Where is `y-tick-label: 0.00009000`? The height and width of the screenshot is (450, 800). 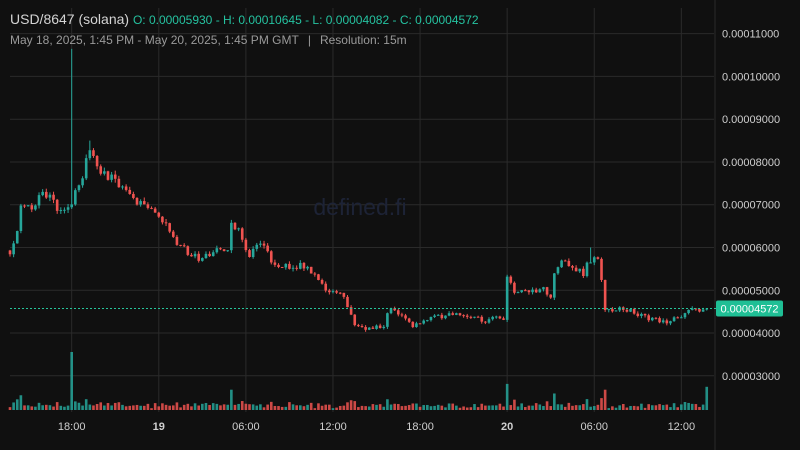 y-tick-label: 0.00009000 is located at coordinates (751, 120).